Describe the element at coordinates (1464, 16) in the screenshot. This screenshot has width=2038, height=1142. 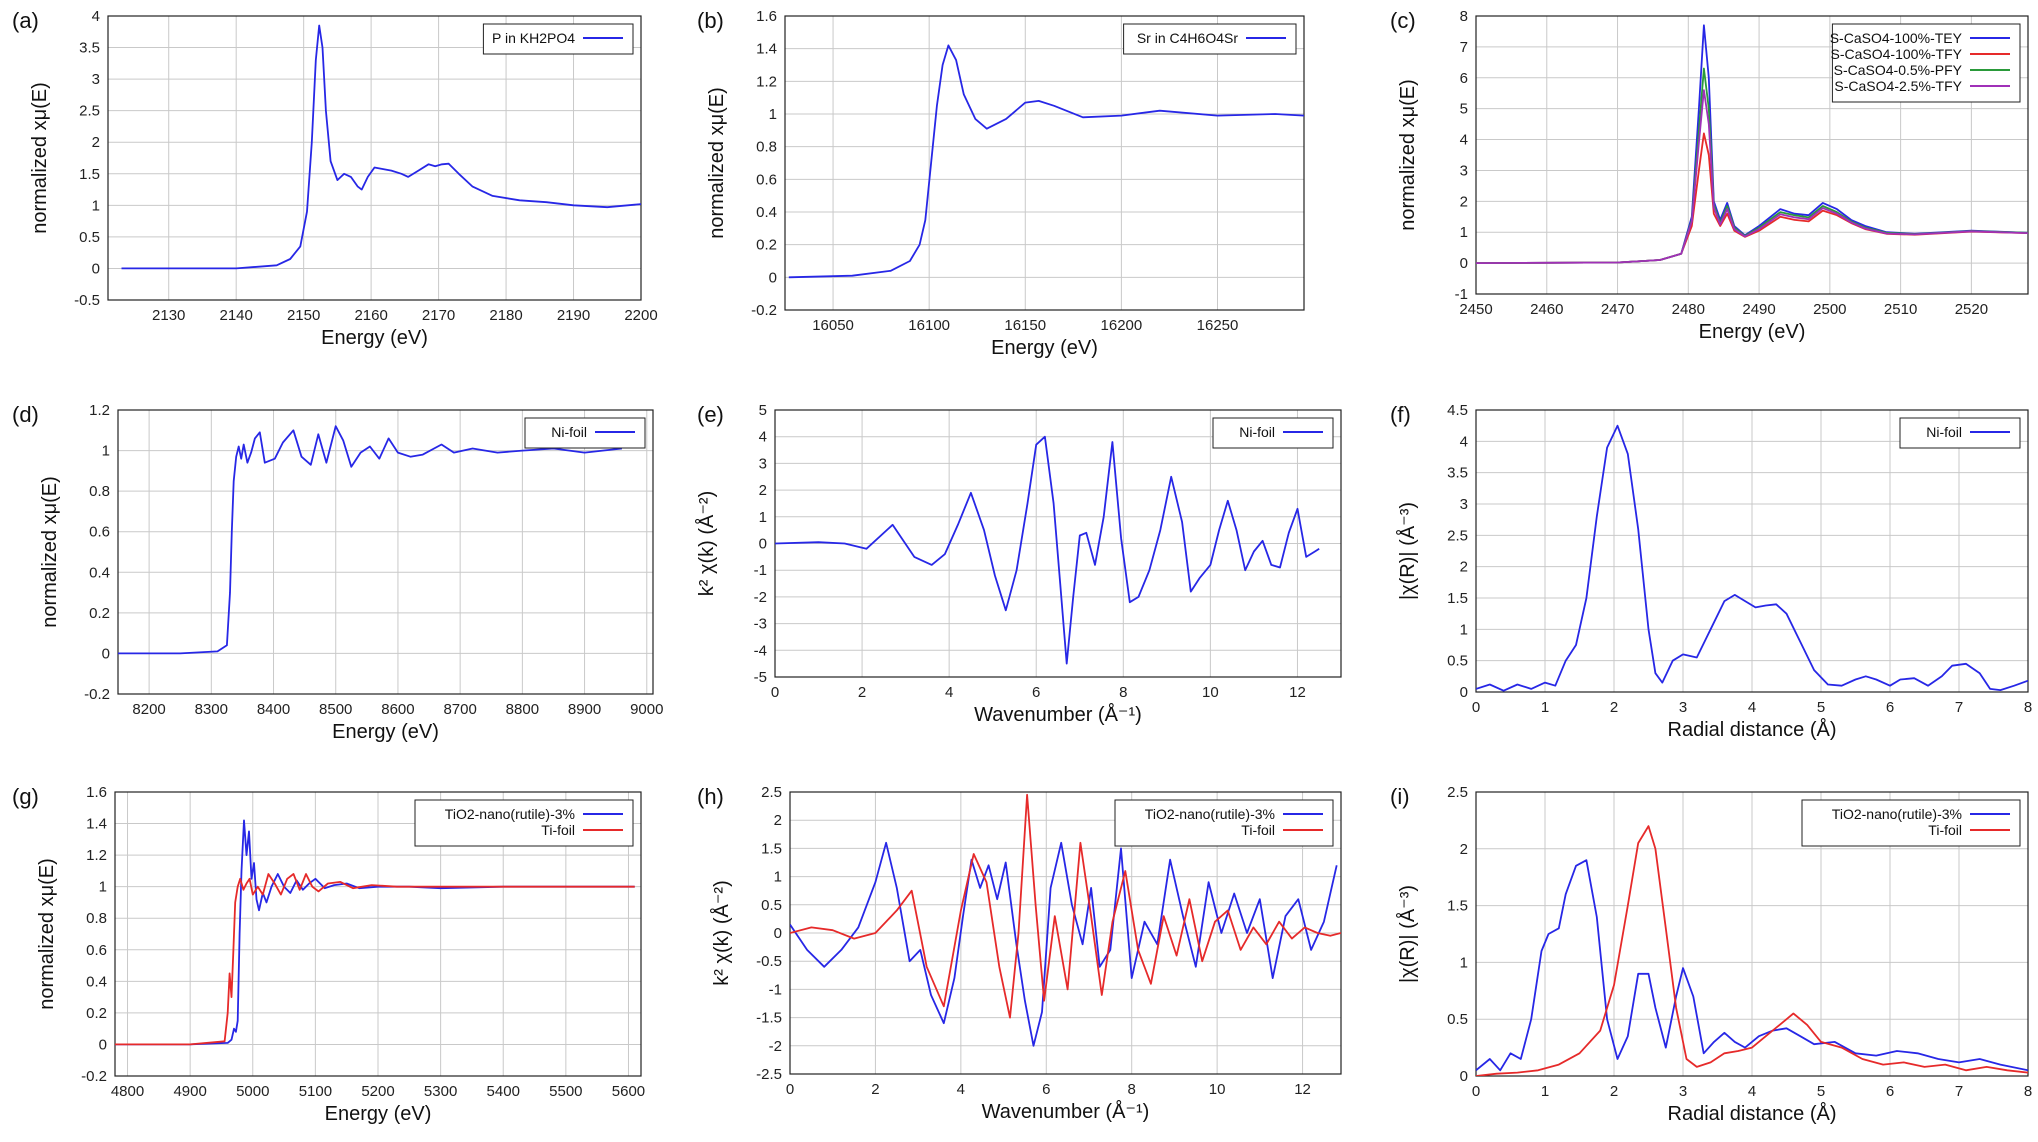
I see `chart-c-y-tick-label: 8` at that location.